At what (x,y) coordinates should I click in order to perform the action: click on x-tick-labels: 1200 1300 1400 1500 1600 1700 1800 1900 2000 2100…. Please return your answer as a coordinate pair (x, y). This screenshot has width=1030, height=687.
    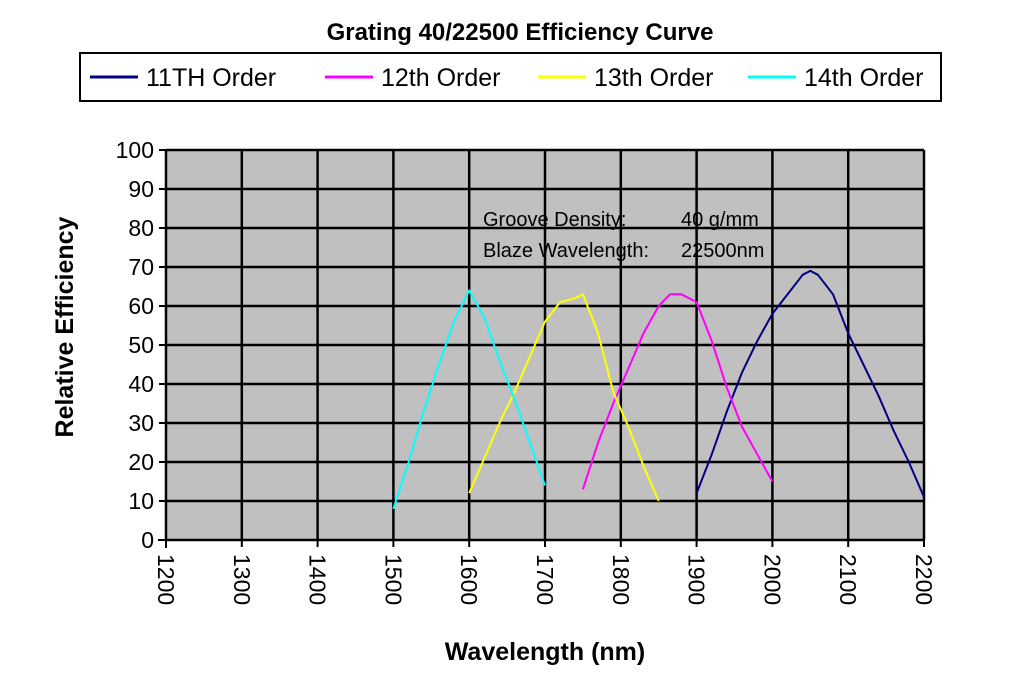
    Looking at the image, I should click on (545, 579).